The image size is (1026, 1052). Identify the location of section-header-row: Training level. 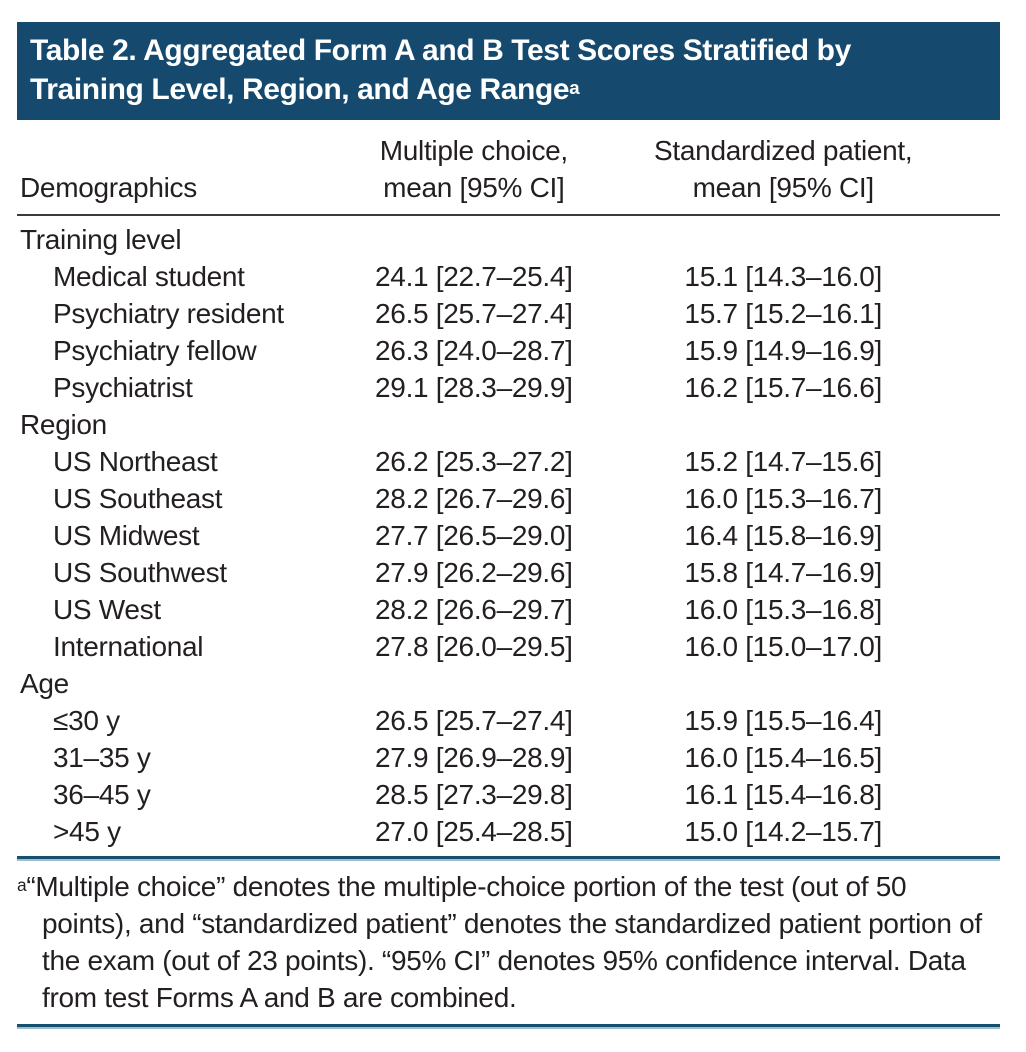
(508, 236).